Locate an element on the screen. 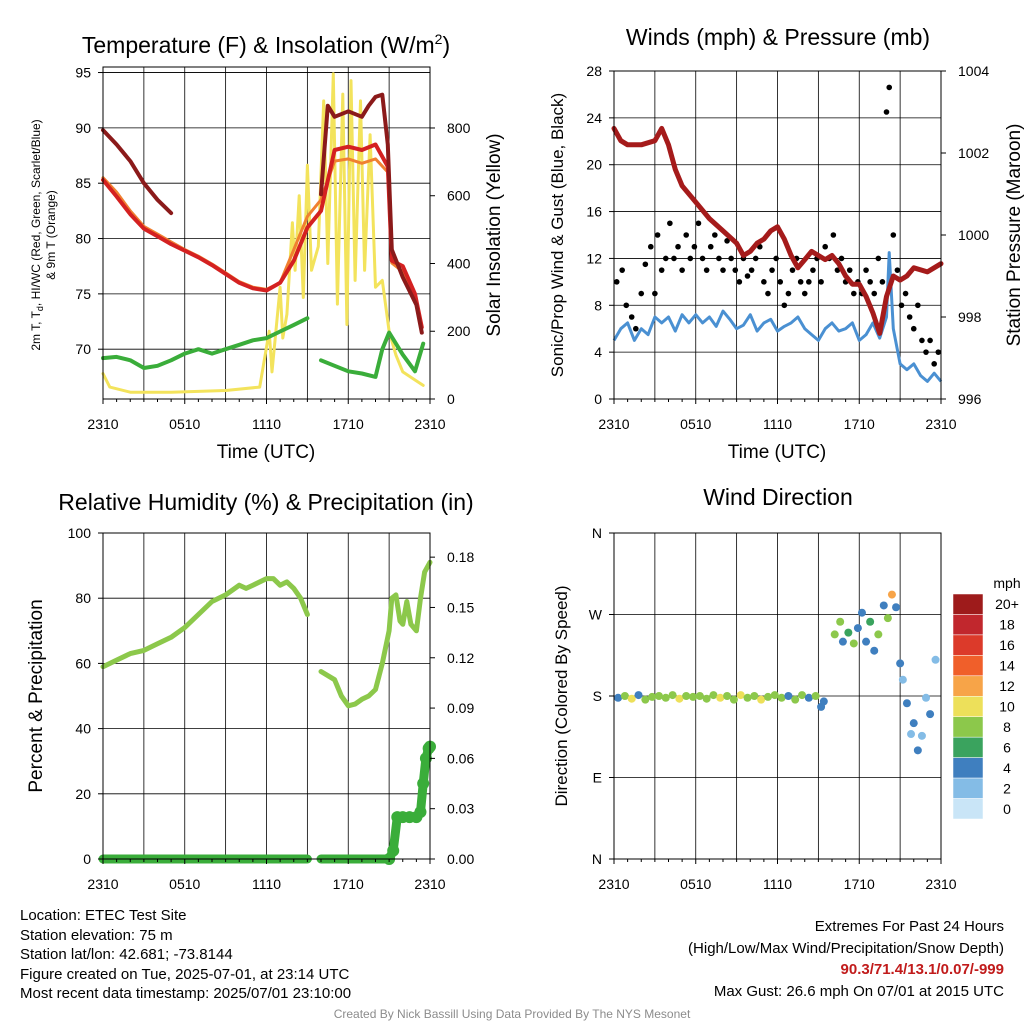 This screenshot has height=1024, width=1024. humidity-ylabel: Percent & Precipitation is located at coordinates (36, 695).